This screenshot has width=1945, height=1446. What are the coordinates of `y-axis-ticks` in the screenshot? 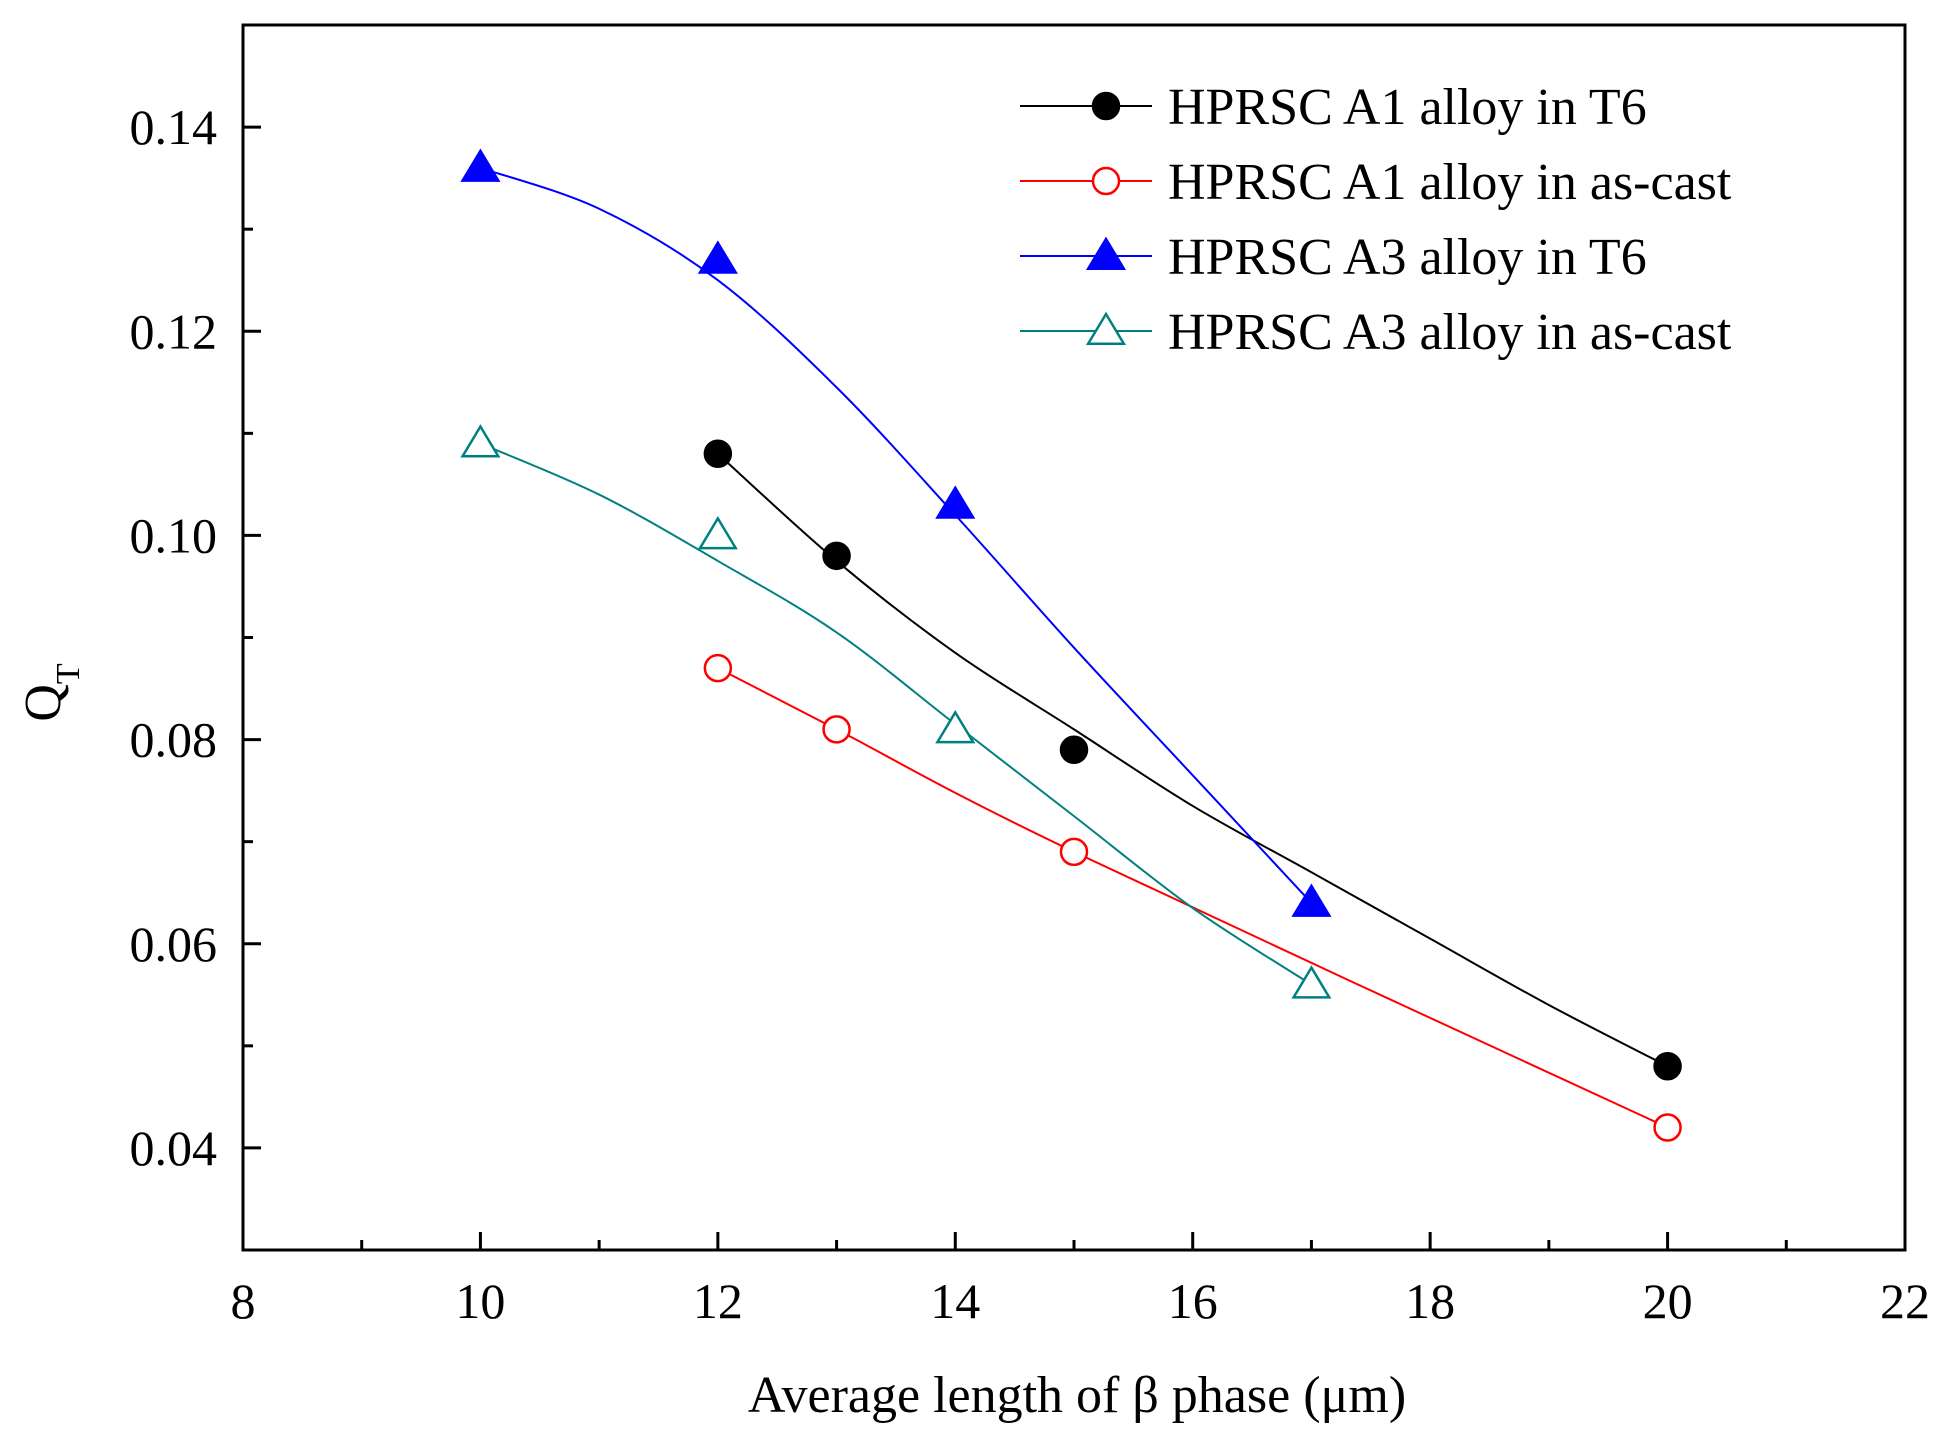 It's located at (252, 637).